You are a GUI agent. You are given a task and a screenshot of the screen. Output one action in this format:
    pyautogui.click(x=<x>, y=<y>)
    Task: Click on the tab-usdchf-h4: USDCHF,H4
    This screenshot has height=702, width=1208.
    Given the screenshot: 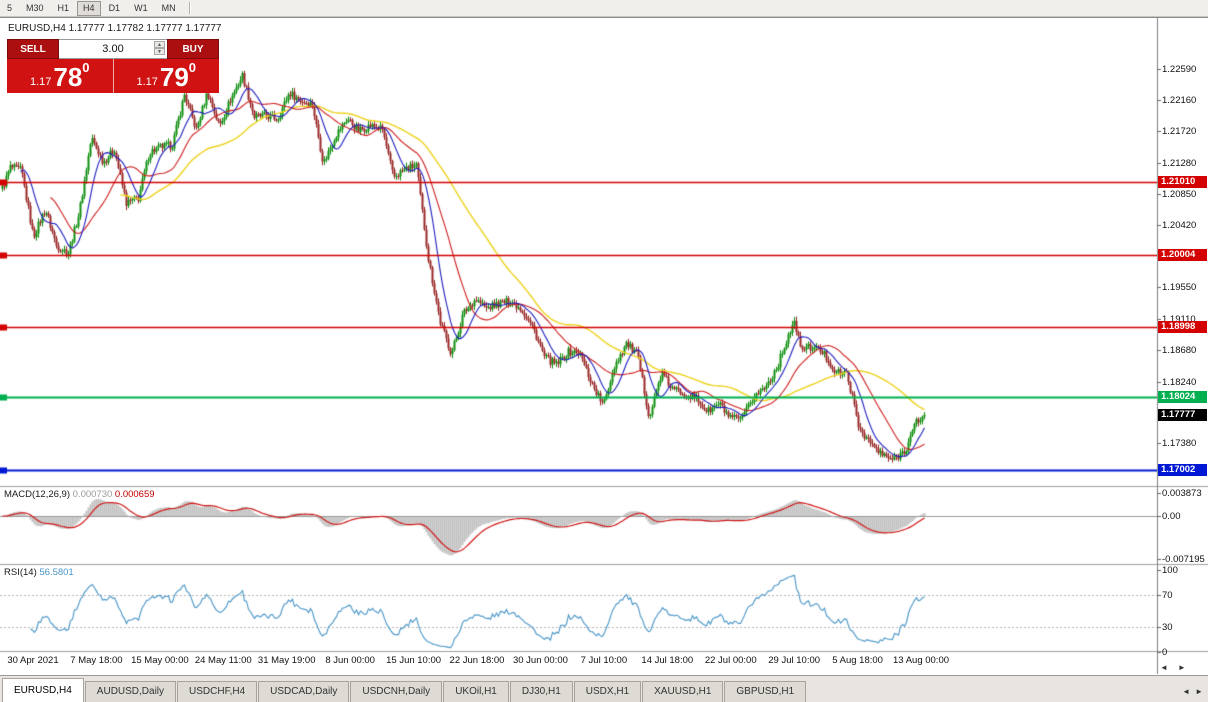 What is the action you would take?
    pyautogui.click(x=217, y=691)
    